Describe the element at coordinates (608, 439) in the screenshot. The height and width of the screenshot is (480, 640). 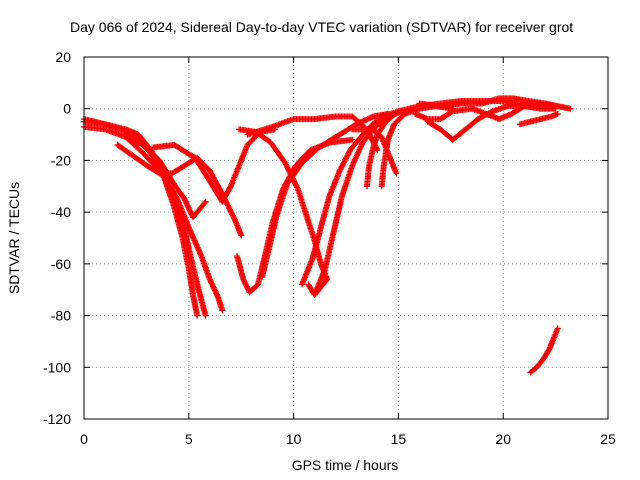
I see `x-tick-label: 25` at that location.